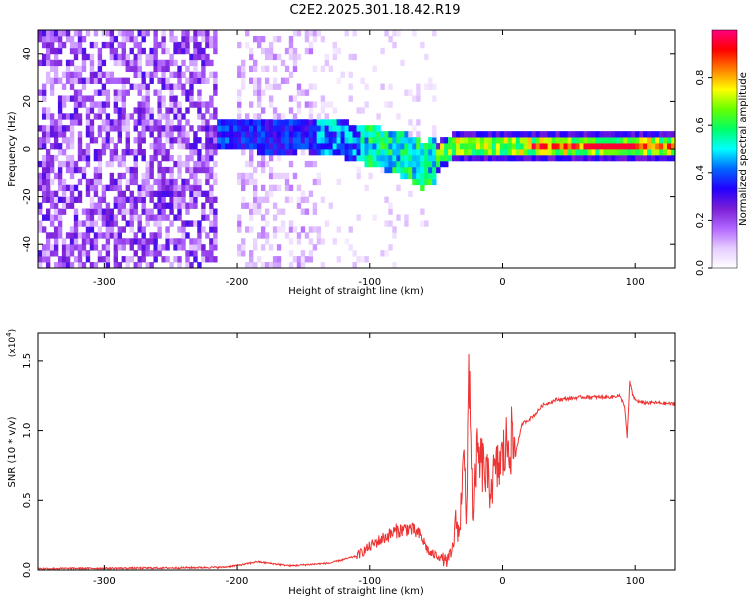 Image resolution: width=750 pixels, height=600 pixels. Describe the element at coordinates (9, 334) in the screenshot. I see `snr-multiplier-exp: 4` at that location.